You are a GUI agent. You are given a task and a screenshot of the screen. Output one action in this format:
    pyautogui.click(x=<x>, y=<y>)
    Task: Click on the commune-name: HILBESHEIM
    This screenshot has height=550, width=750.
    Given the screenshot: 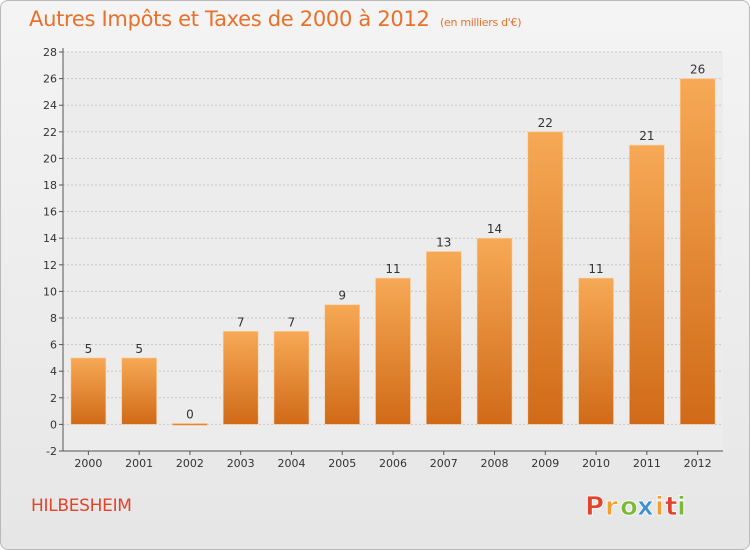 What is the action you would take?
    pyautogui.click(x=81, y=506)
    